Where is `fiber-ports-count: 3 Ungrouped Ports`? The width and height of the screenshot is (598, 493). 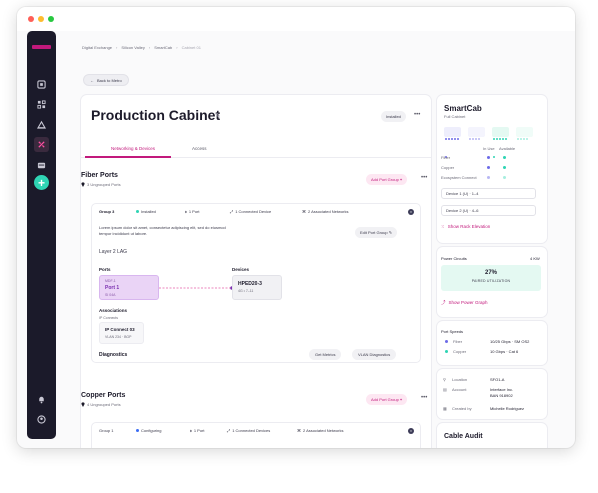 fiber-ports-count: 3 Ungrouped Ports is located at coordinates (101, 184).